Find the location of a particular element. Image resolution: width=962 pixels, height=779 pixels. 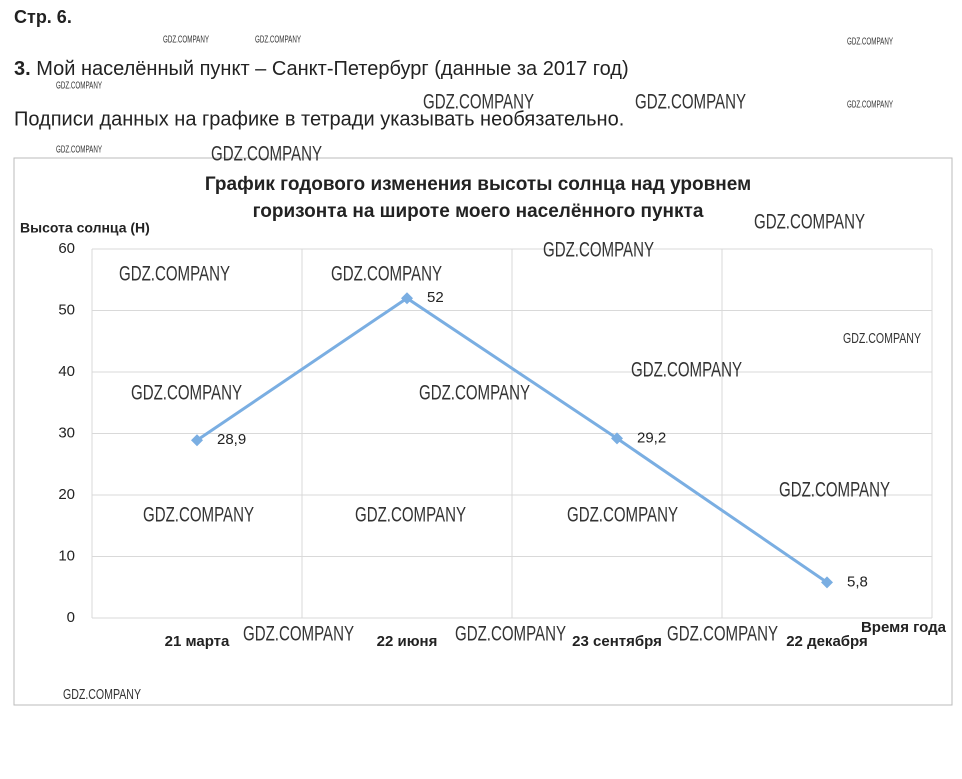

task-number: 3. is located at coordinates (22, 69).